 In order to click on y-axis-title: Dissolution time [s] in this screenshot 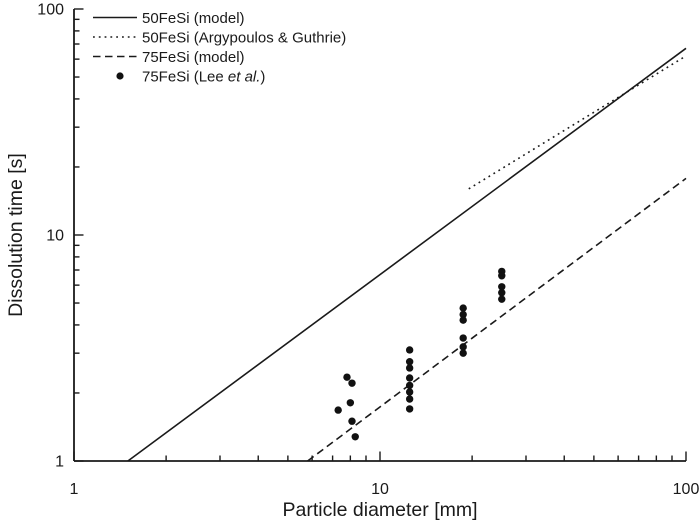, I will do `click(16, 235)`.